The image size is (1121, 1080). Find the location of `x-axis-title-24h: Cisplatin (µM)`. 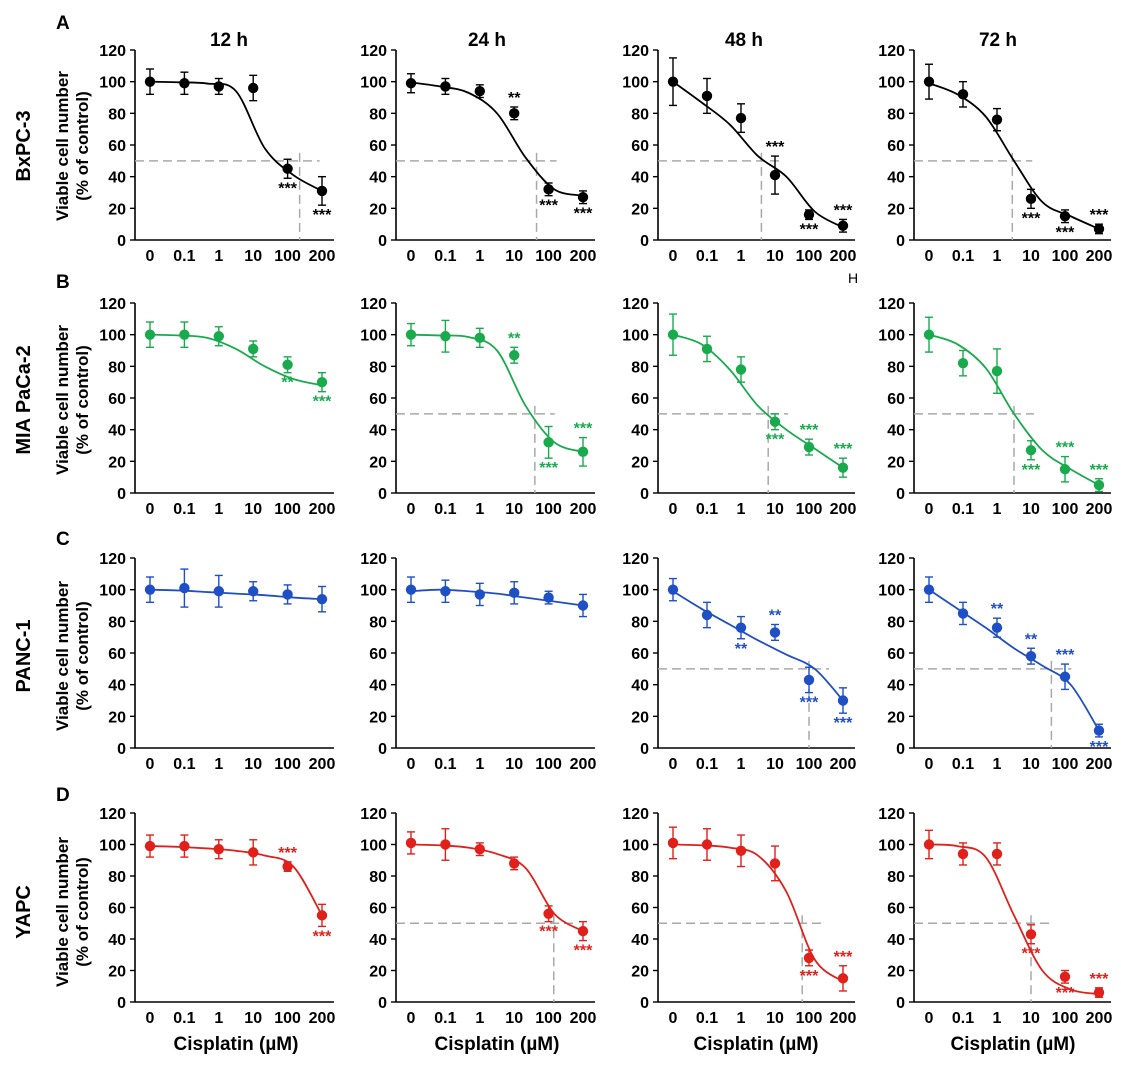

x-axis-title-24h: Cisplatin (µM) is located at coordinates (497, 1044).